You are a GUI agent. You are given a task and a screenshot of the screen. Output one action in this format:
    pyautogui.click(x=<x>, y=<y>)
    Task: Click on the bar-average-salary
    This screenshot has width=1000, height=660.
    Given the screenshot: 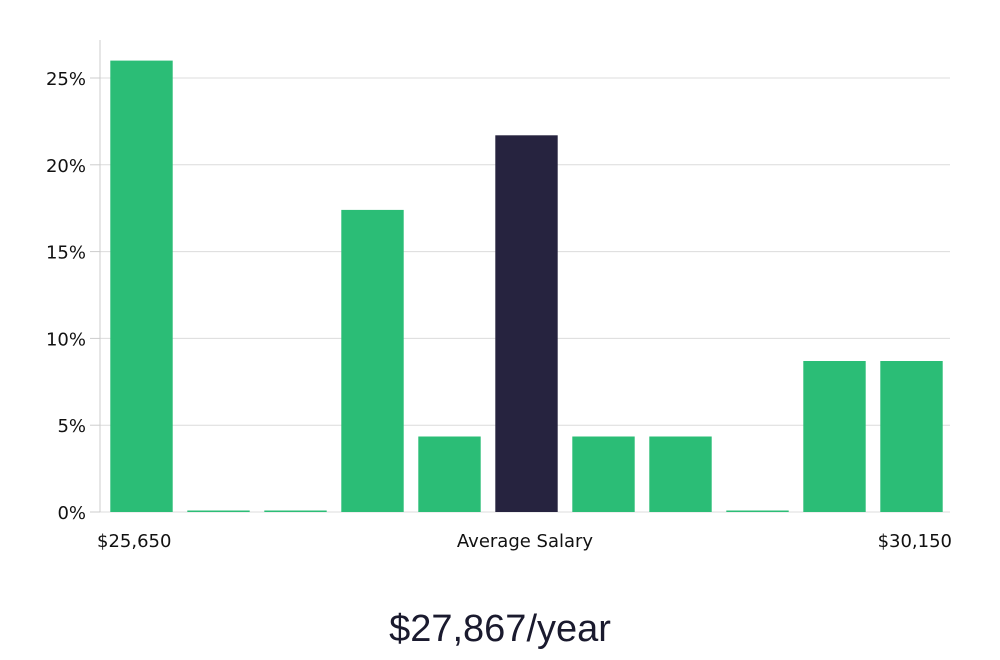 What is the action you would take?
    pyautogui.click(x=526, y=324)
    